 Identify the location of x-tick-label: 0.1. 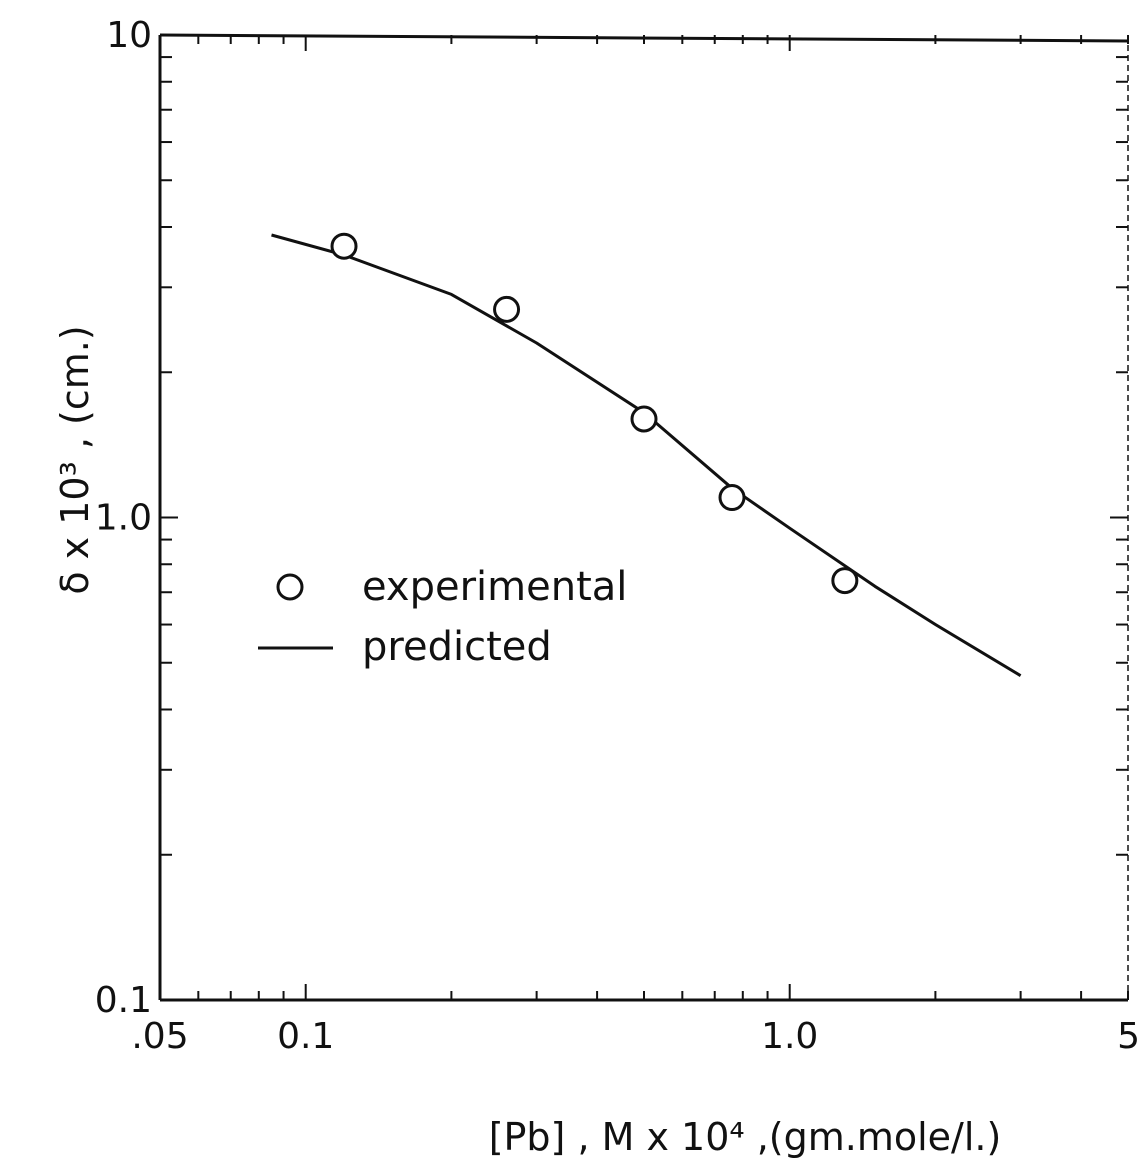
(305, 1036).